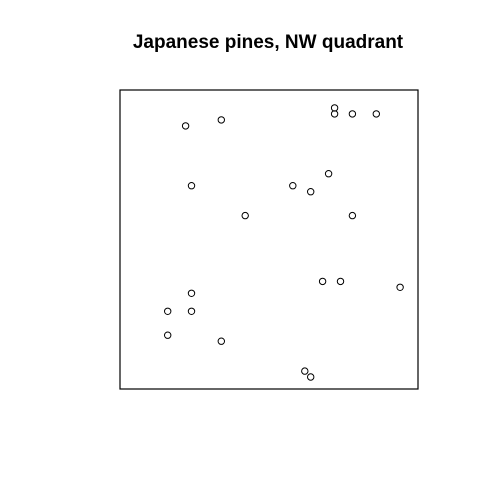 This screenshot has width=500, height=500. What do you see at coordinates (268, 42) in the screenshot?
I see `chart-title: Japanese pines, NW quadrant` at bounding box center [268, 42].